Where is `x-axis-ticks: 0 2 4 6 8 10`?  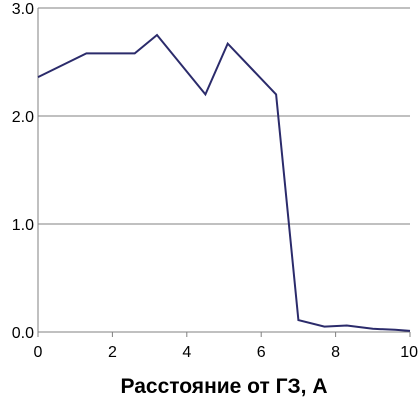 x-axis-ticks: 0 2 4 6 8 10 is located at coordinates (226, 346).